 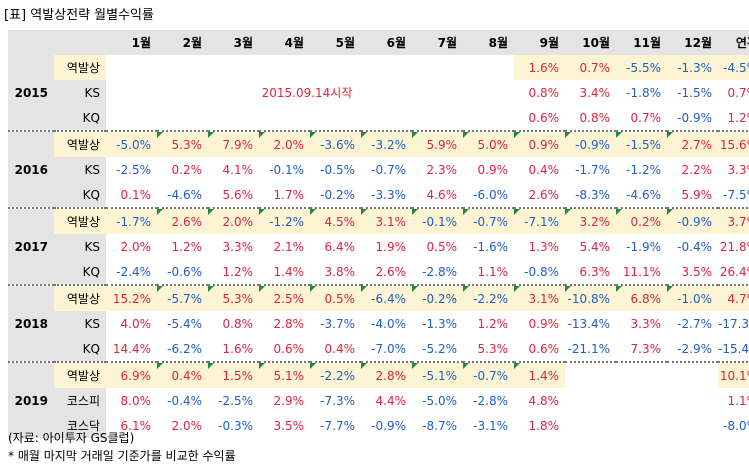 I want to click on row-label: KQ, so click(x=80, y=272).